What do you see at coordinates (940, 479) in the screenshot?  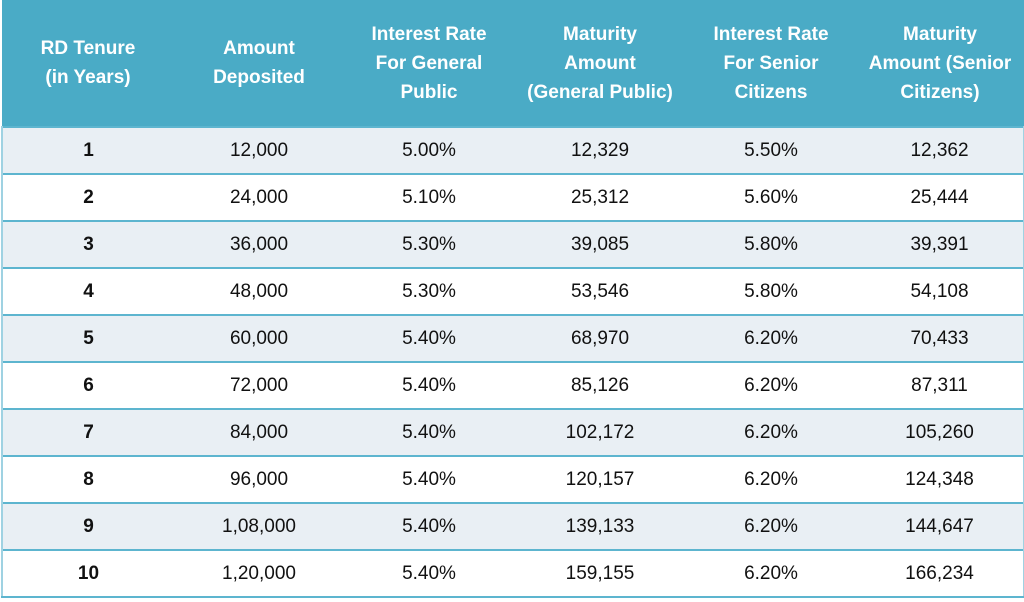 I see `value-cell: 124,348` at bounding box center [940, 479].